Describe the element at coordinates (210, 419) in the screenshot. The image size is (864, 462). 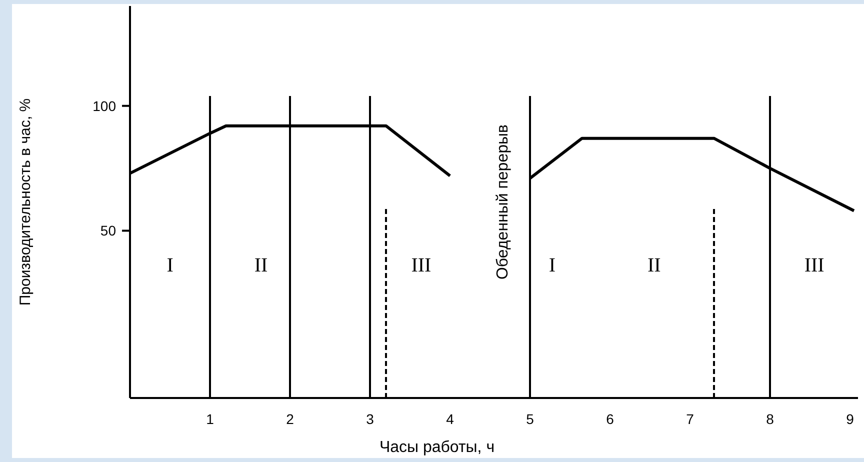
I see `x-tick-label: 1` at that location.